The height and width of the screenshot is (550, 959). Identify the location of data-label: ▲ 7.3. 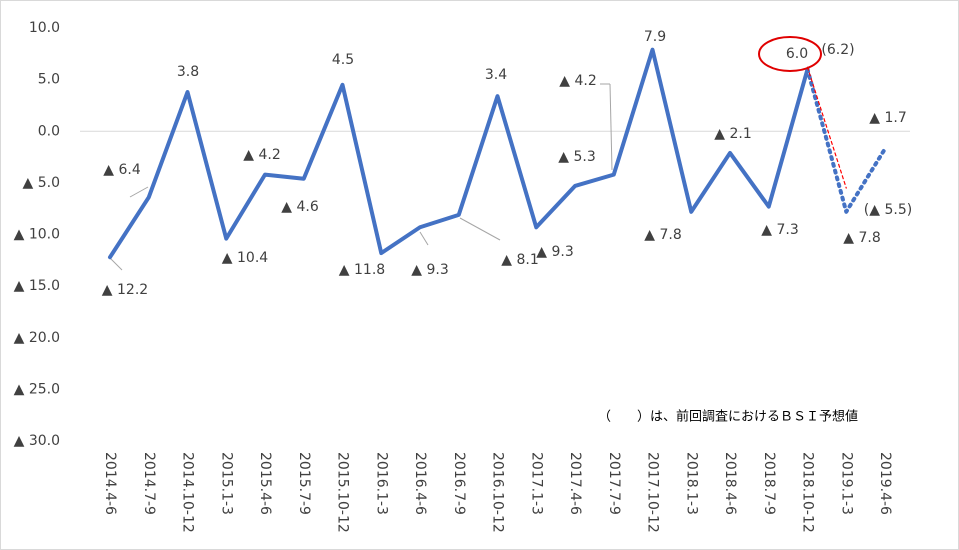
(779, 230).